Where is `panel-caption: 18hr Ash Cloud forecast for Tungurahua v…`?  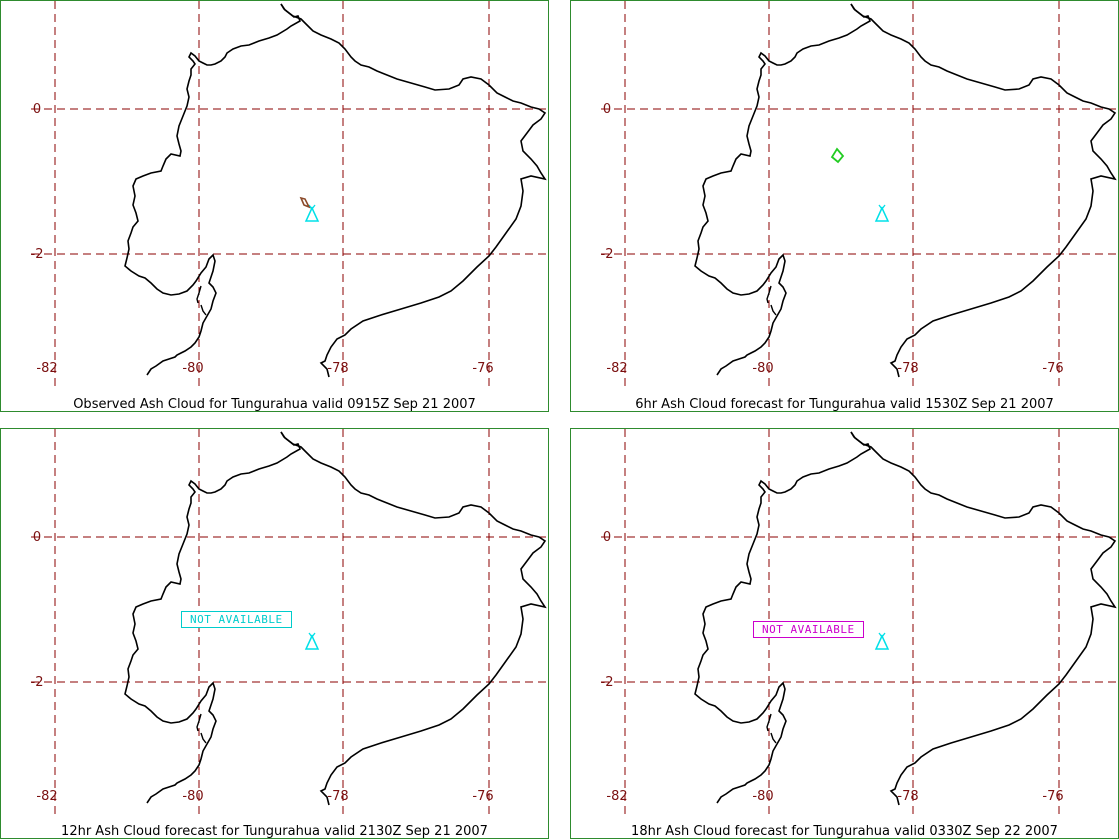
panel-caption: 18hr Ash Cloud forecast for Tungurahua v… is located at coordinates (844, 831).